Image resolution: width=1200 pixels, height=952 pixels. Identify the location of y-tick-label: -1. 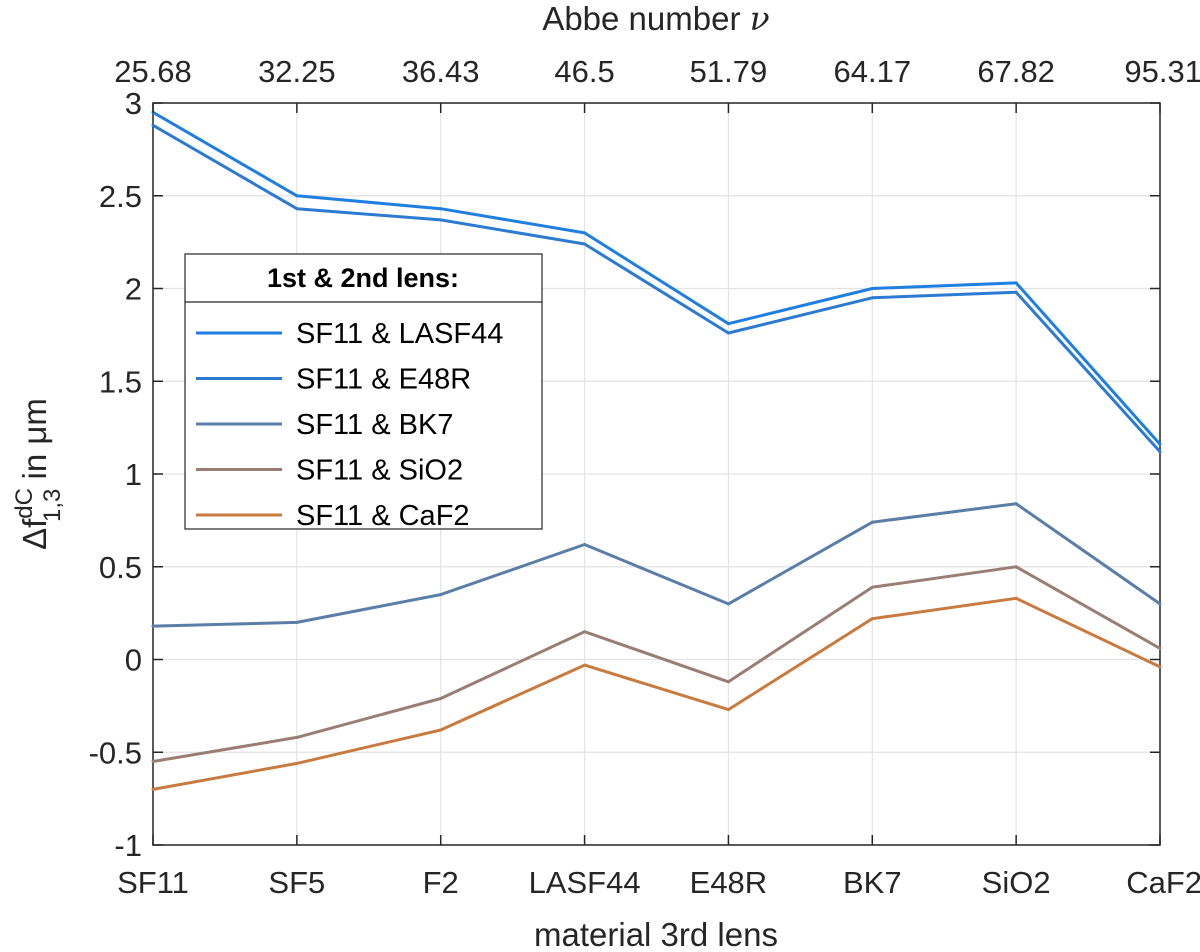
(128, 845).